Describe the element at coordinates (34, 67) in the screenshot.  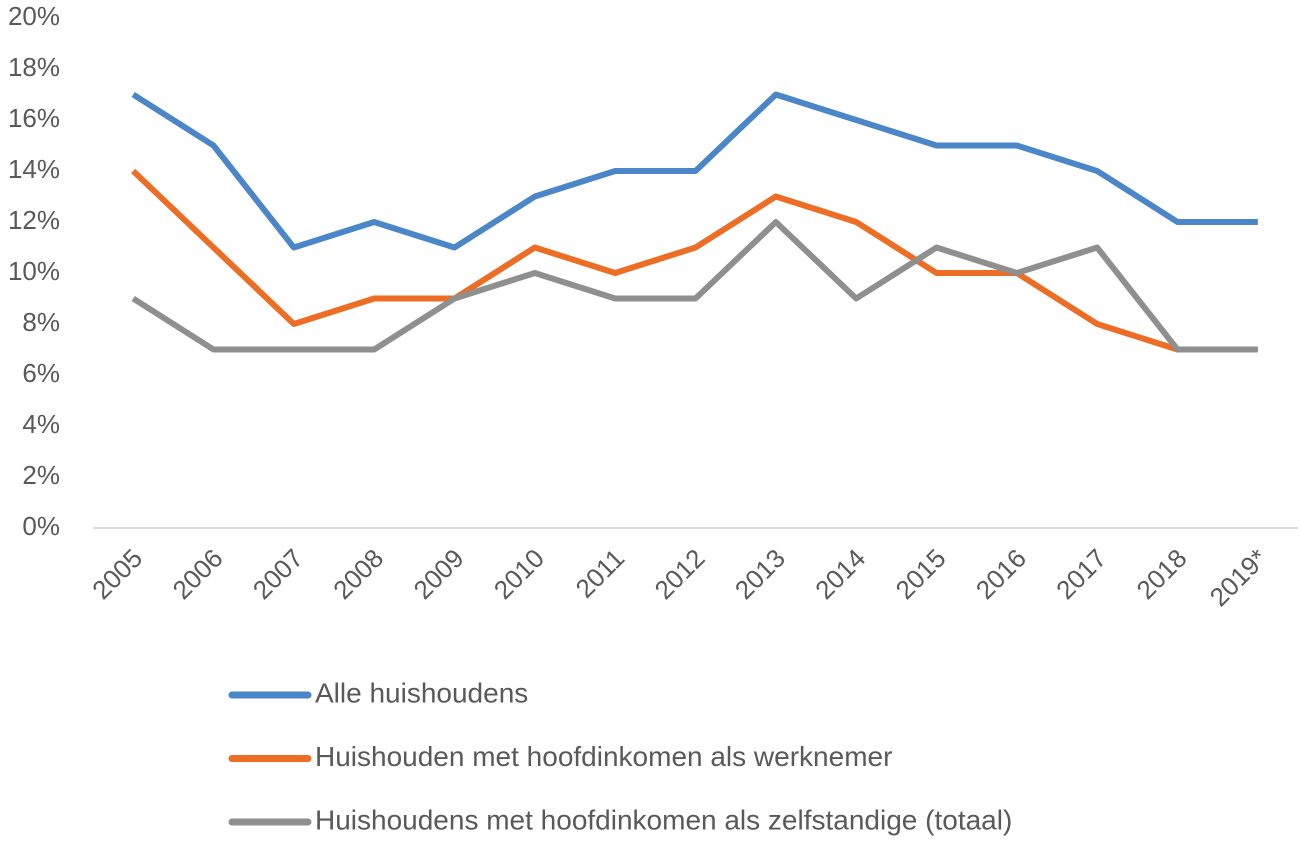
I see `y-tick-label: 18%` at that location.